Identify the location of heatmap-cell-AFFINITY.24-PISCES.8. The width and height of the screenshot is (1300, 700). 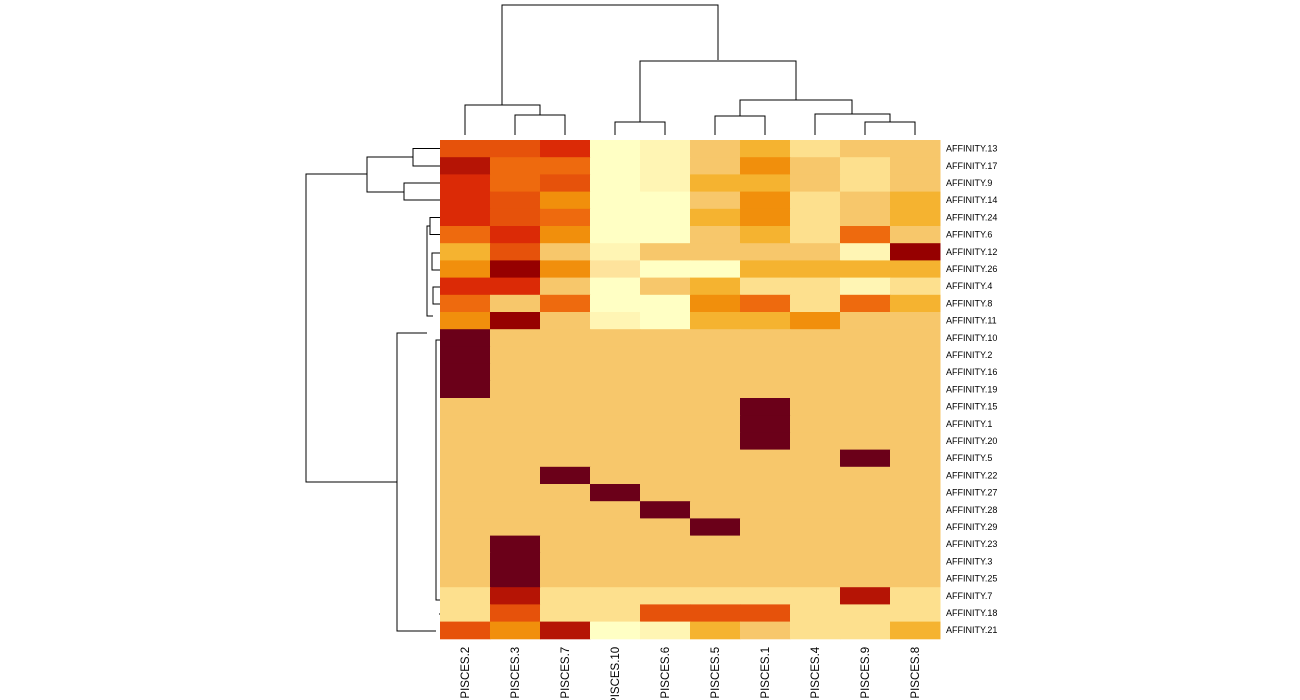
(915, 217).